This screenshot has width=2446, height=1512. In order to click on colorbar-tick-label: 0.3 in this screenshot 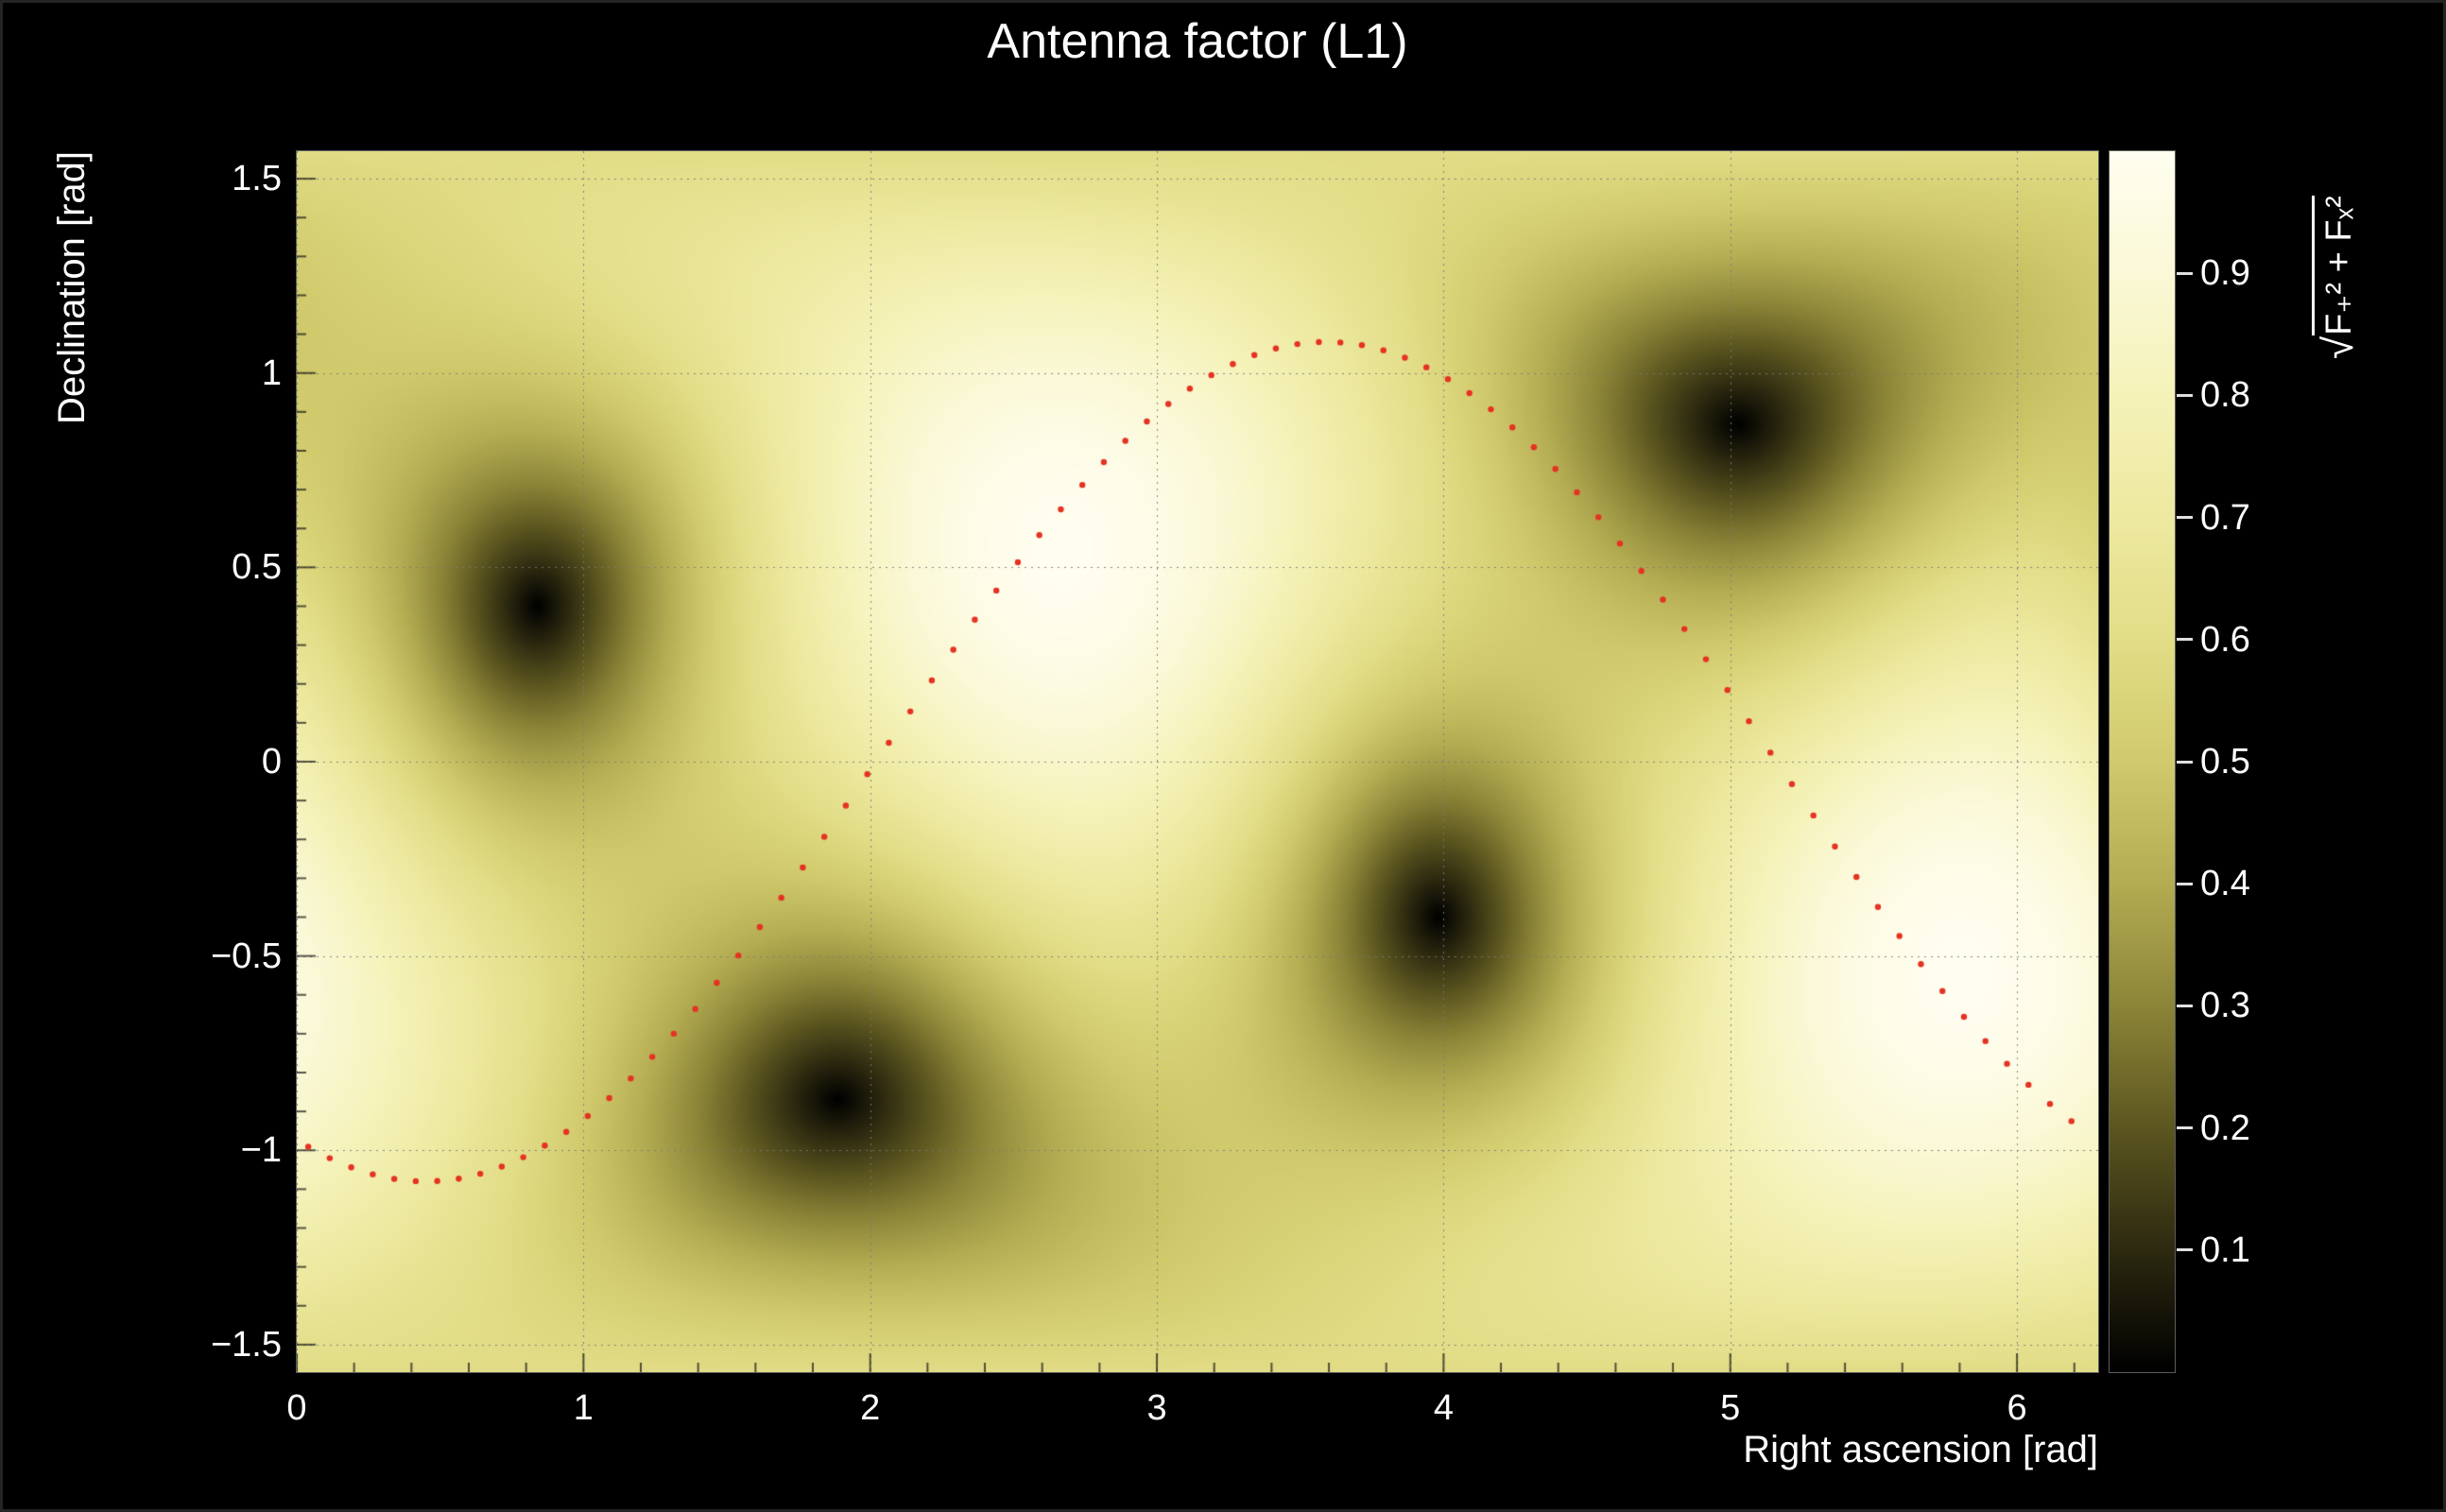, I will do `click(2225, 1006)`.